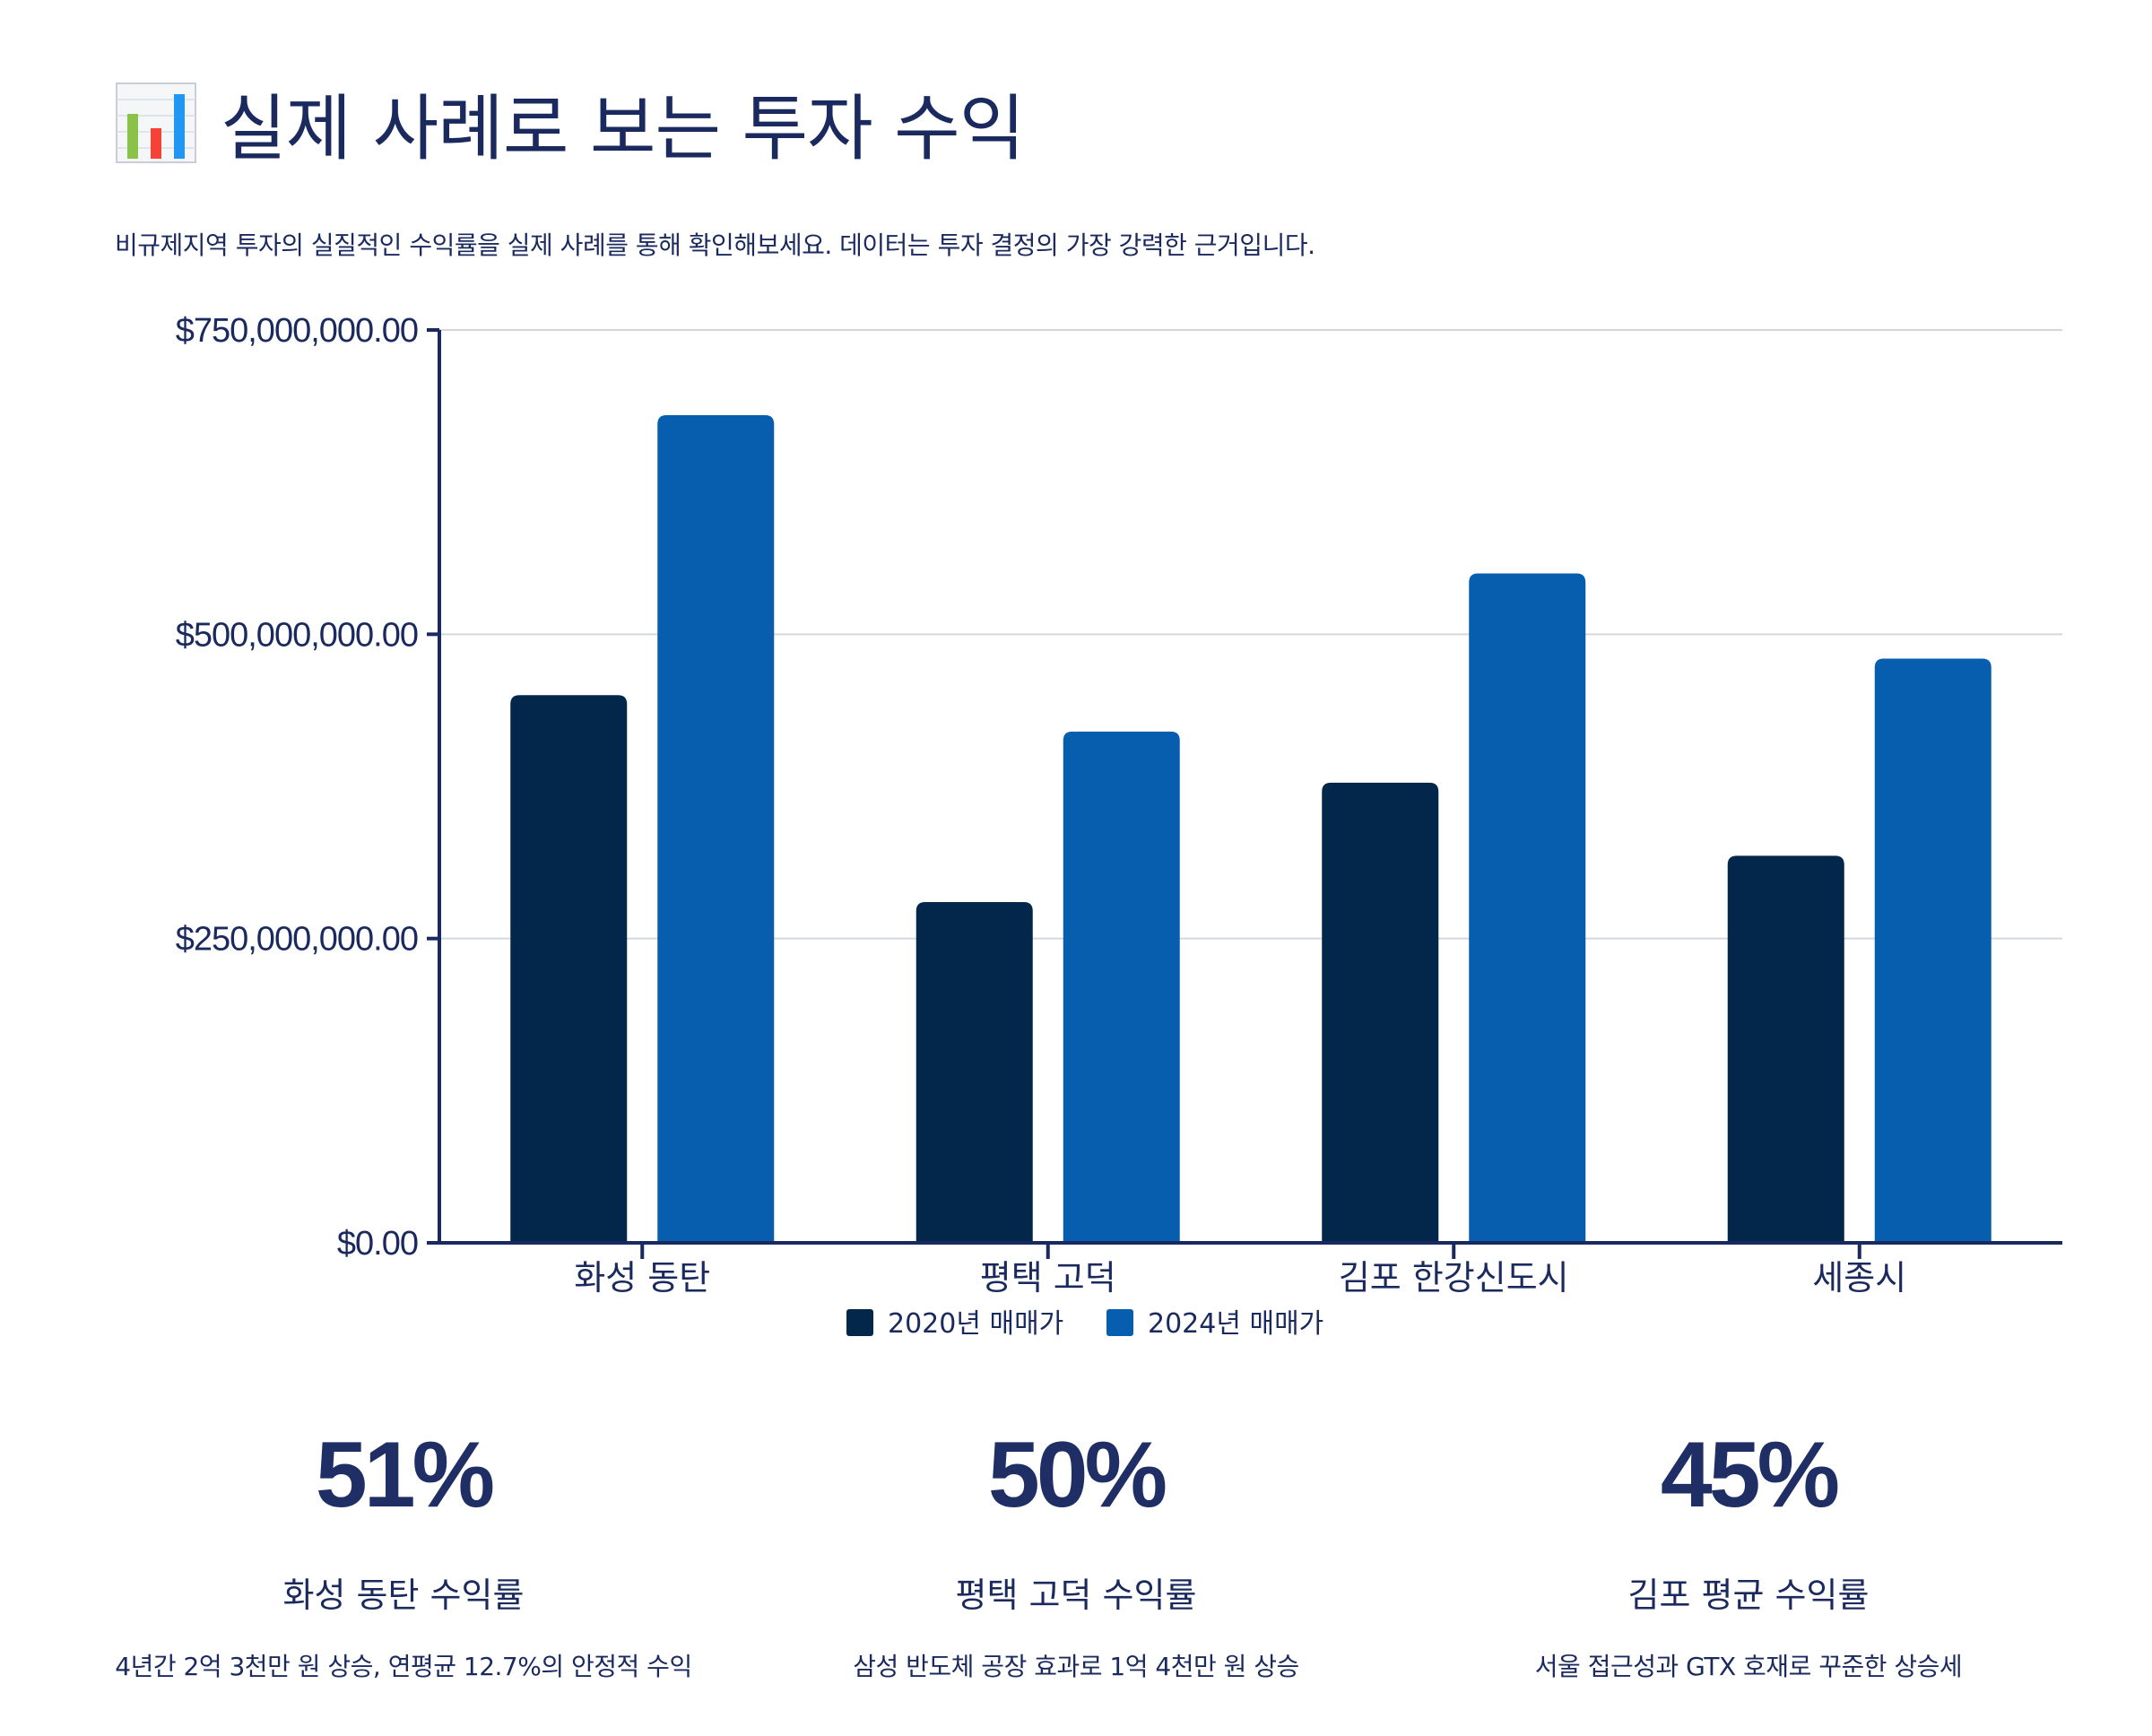  What do you see at coordinates (1076, 1595) in the screenshot?
I see `stat-label: 평택 고덕 수익률` at bounding box center [1076, 1595].